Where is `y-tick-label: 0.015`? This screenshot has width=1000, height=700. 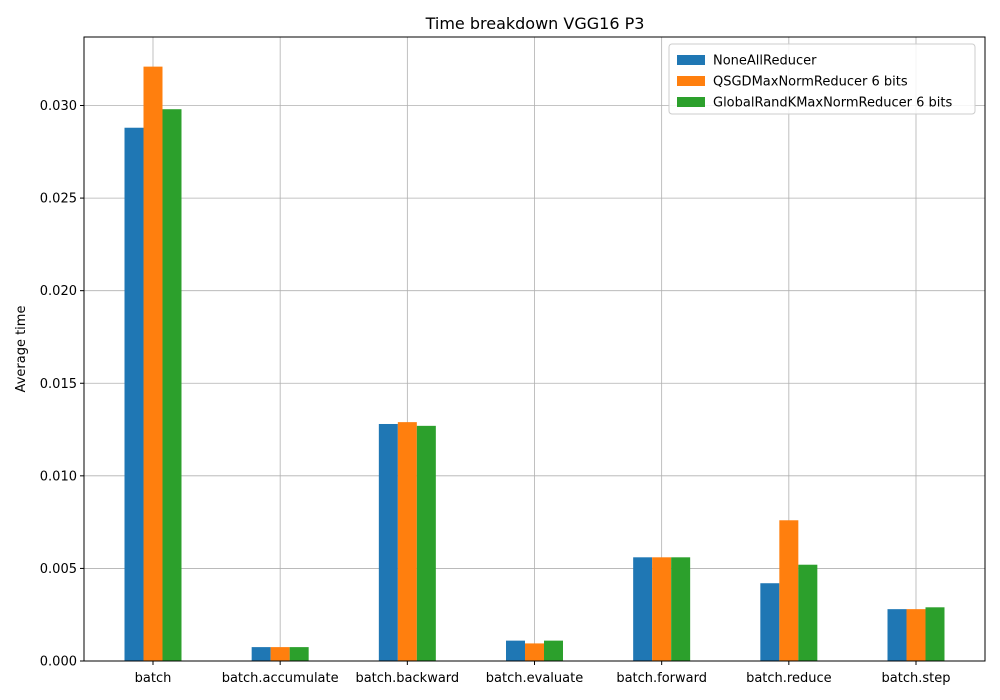
y-tick-label: 0.015 is located at coordinates (58, 384).